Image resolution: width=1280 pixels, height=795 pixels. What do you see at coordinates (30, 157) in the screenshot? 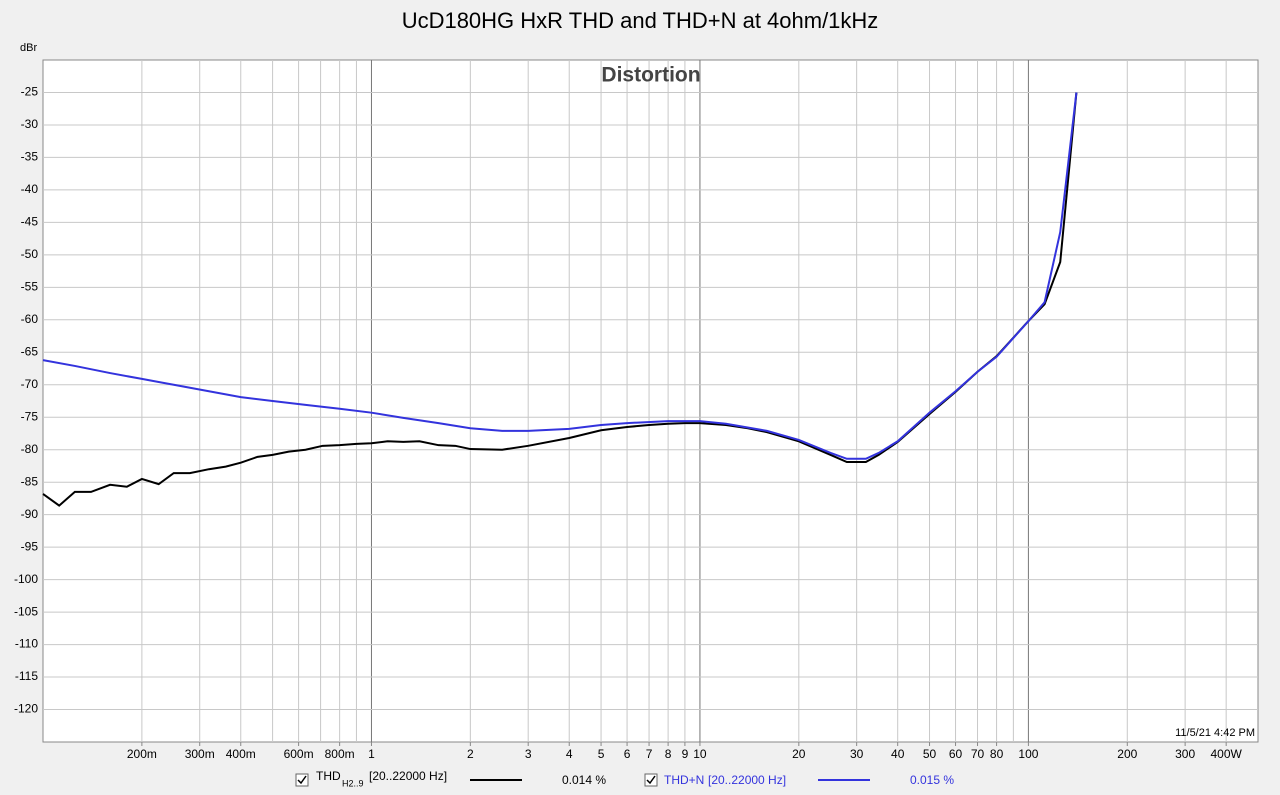
I see `y-tick-label: -35` at bounding box center [30, 157].